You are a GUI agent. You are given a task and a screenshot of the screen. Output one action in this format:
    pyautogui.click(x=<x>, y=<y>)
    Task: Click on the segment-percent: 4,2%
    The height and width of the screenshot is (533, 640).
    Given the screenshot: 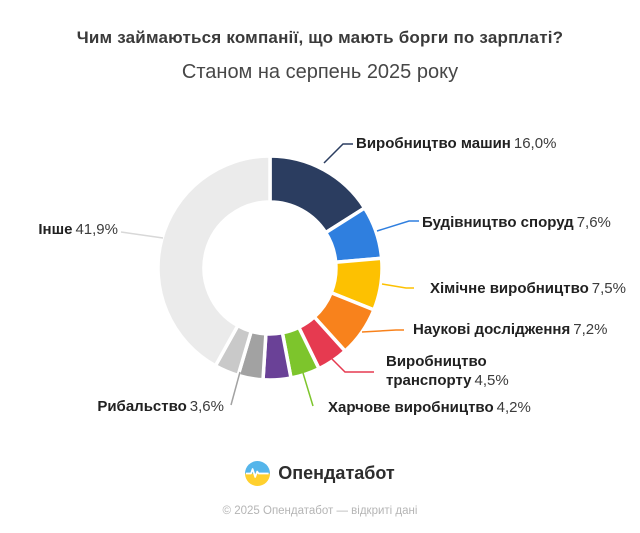 What is the action you would take?
    pyautogui.click(x=513, y=407)
    